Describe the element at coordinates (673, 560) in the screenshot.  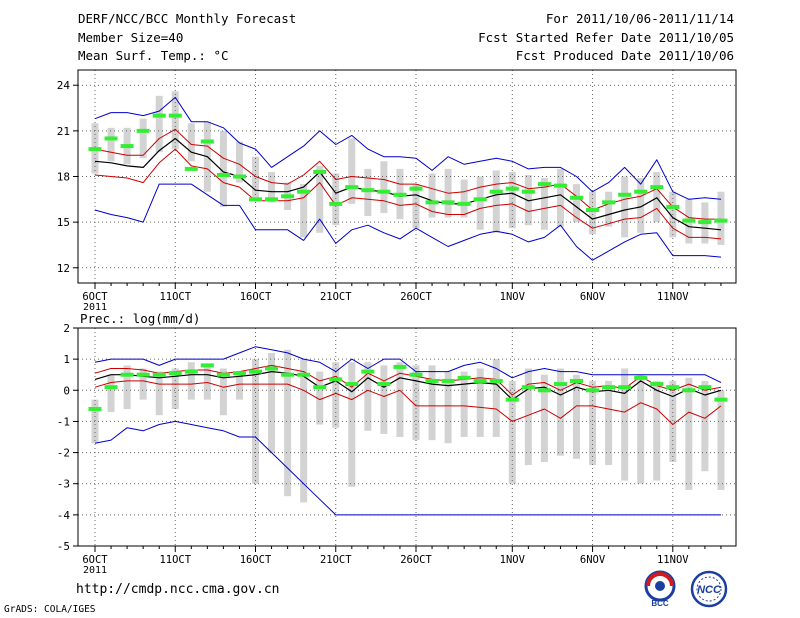
I see `prec-xtick-label-7: 11NOV` at that location.